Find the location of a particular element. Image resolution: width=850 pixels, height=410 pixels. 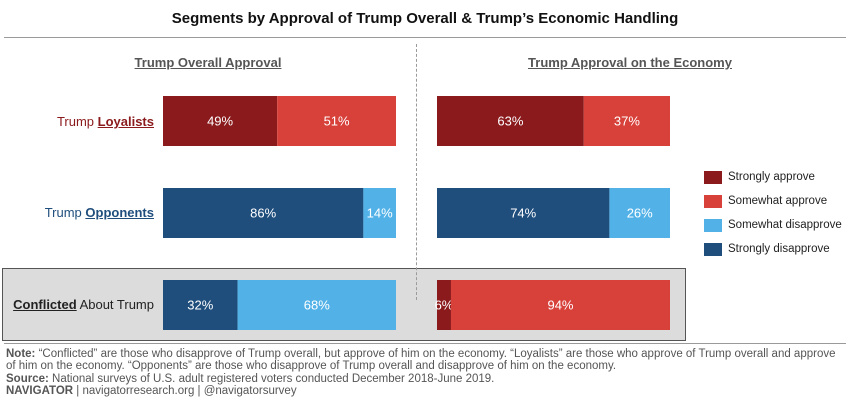

bar-value-label-p0-r0-s0: 49% is located at coordinates (220, 121).